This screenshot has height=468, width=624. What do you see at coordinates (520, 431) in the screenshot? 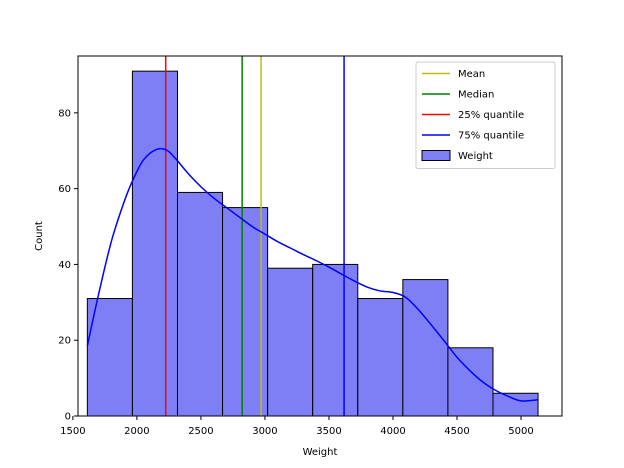
I see `x-tick-label: 5000` at bounding box center [520, 431].